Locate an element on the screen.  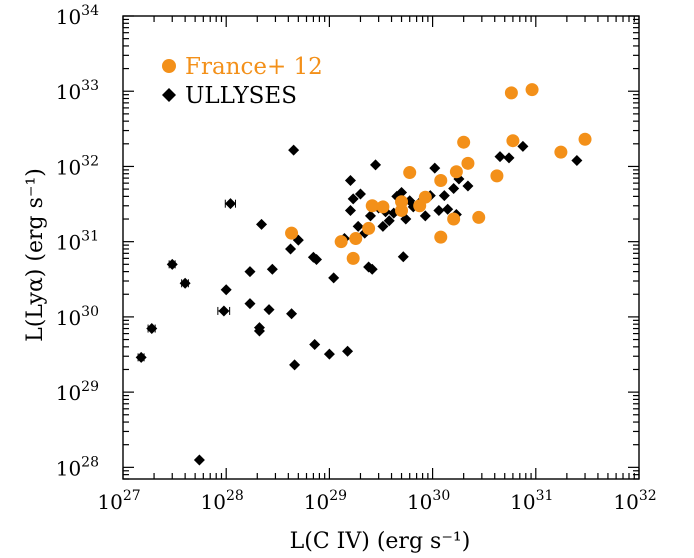
y-tick-label-4: 1032 is located at coordinates (77, 166).